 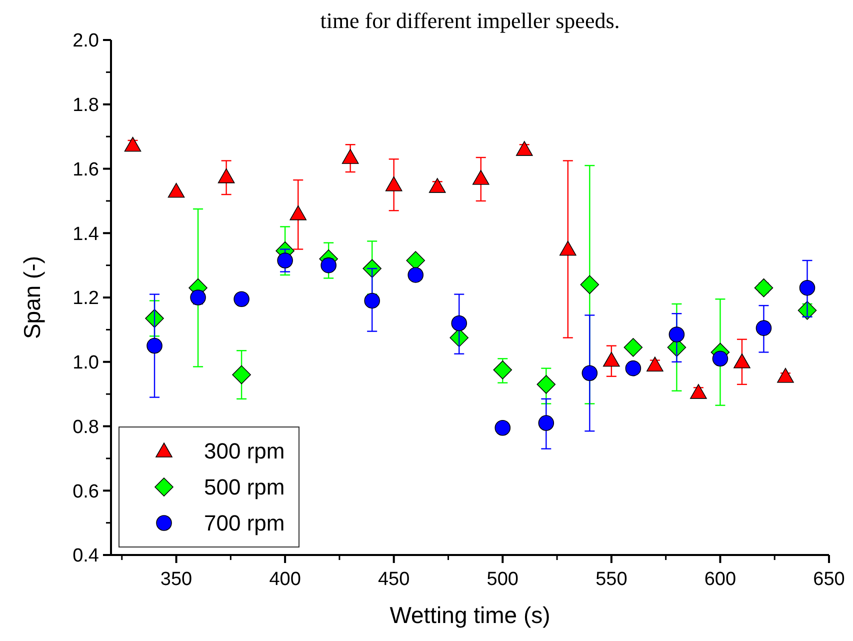 I want to click on legend-label: 700 rpm, so click(x=244, y=523).